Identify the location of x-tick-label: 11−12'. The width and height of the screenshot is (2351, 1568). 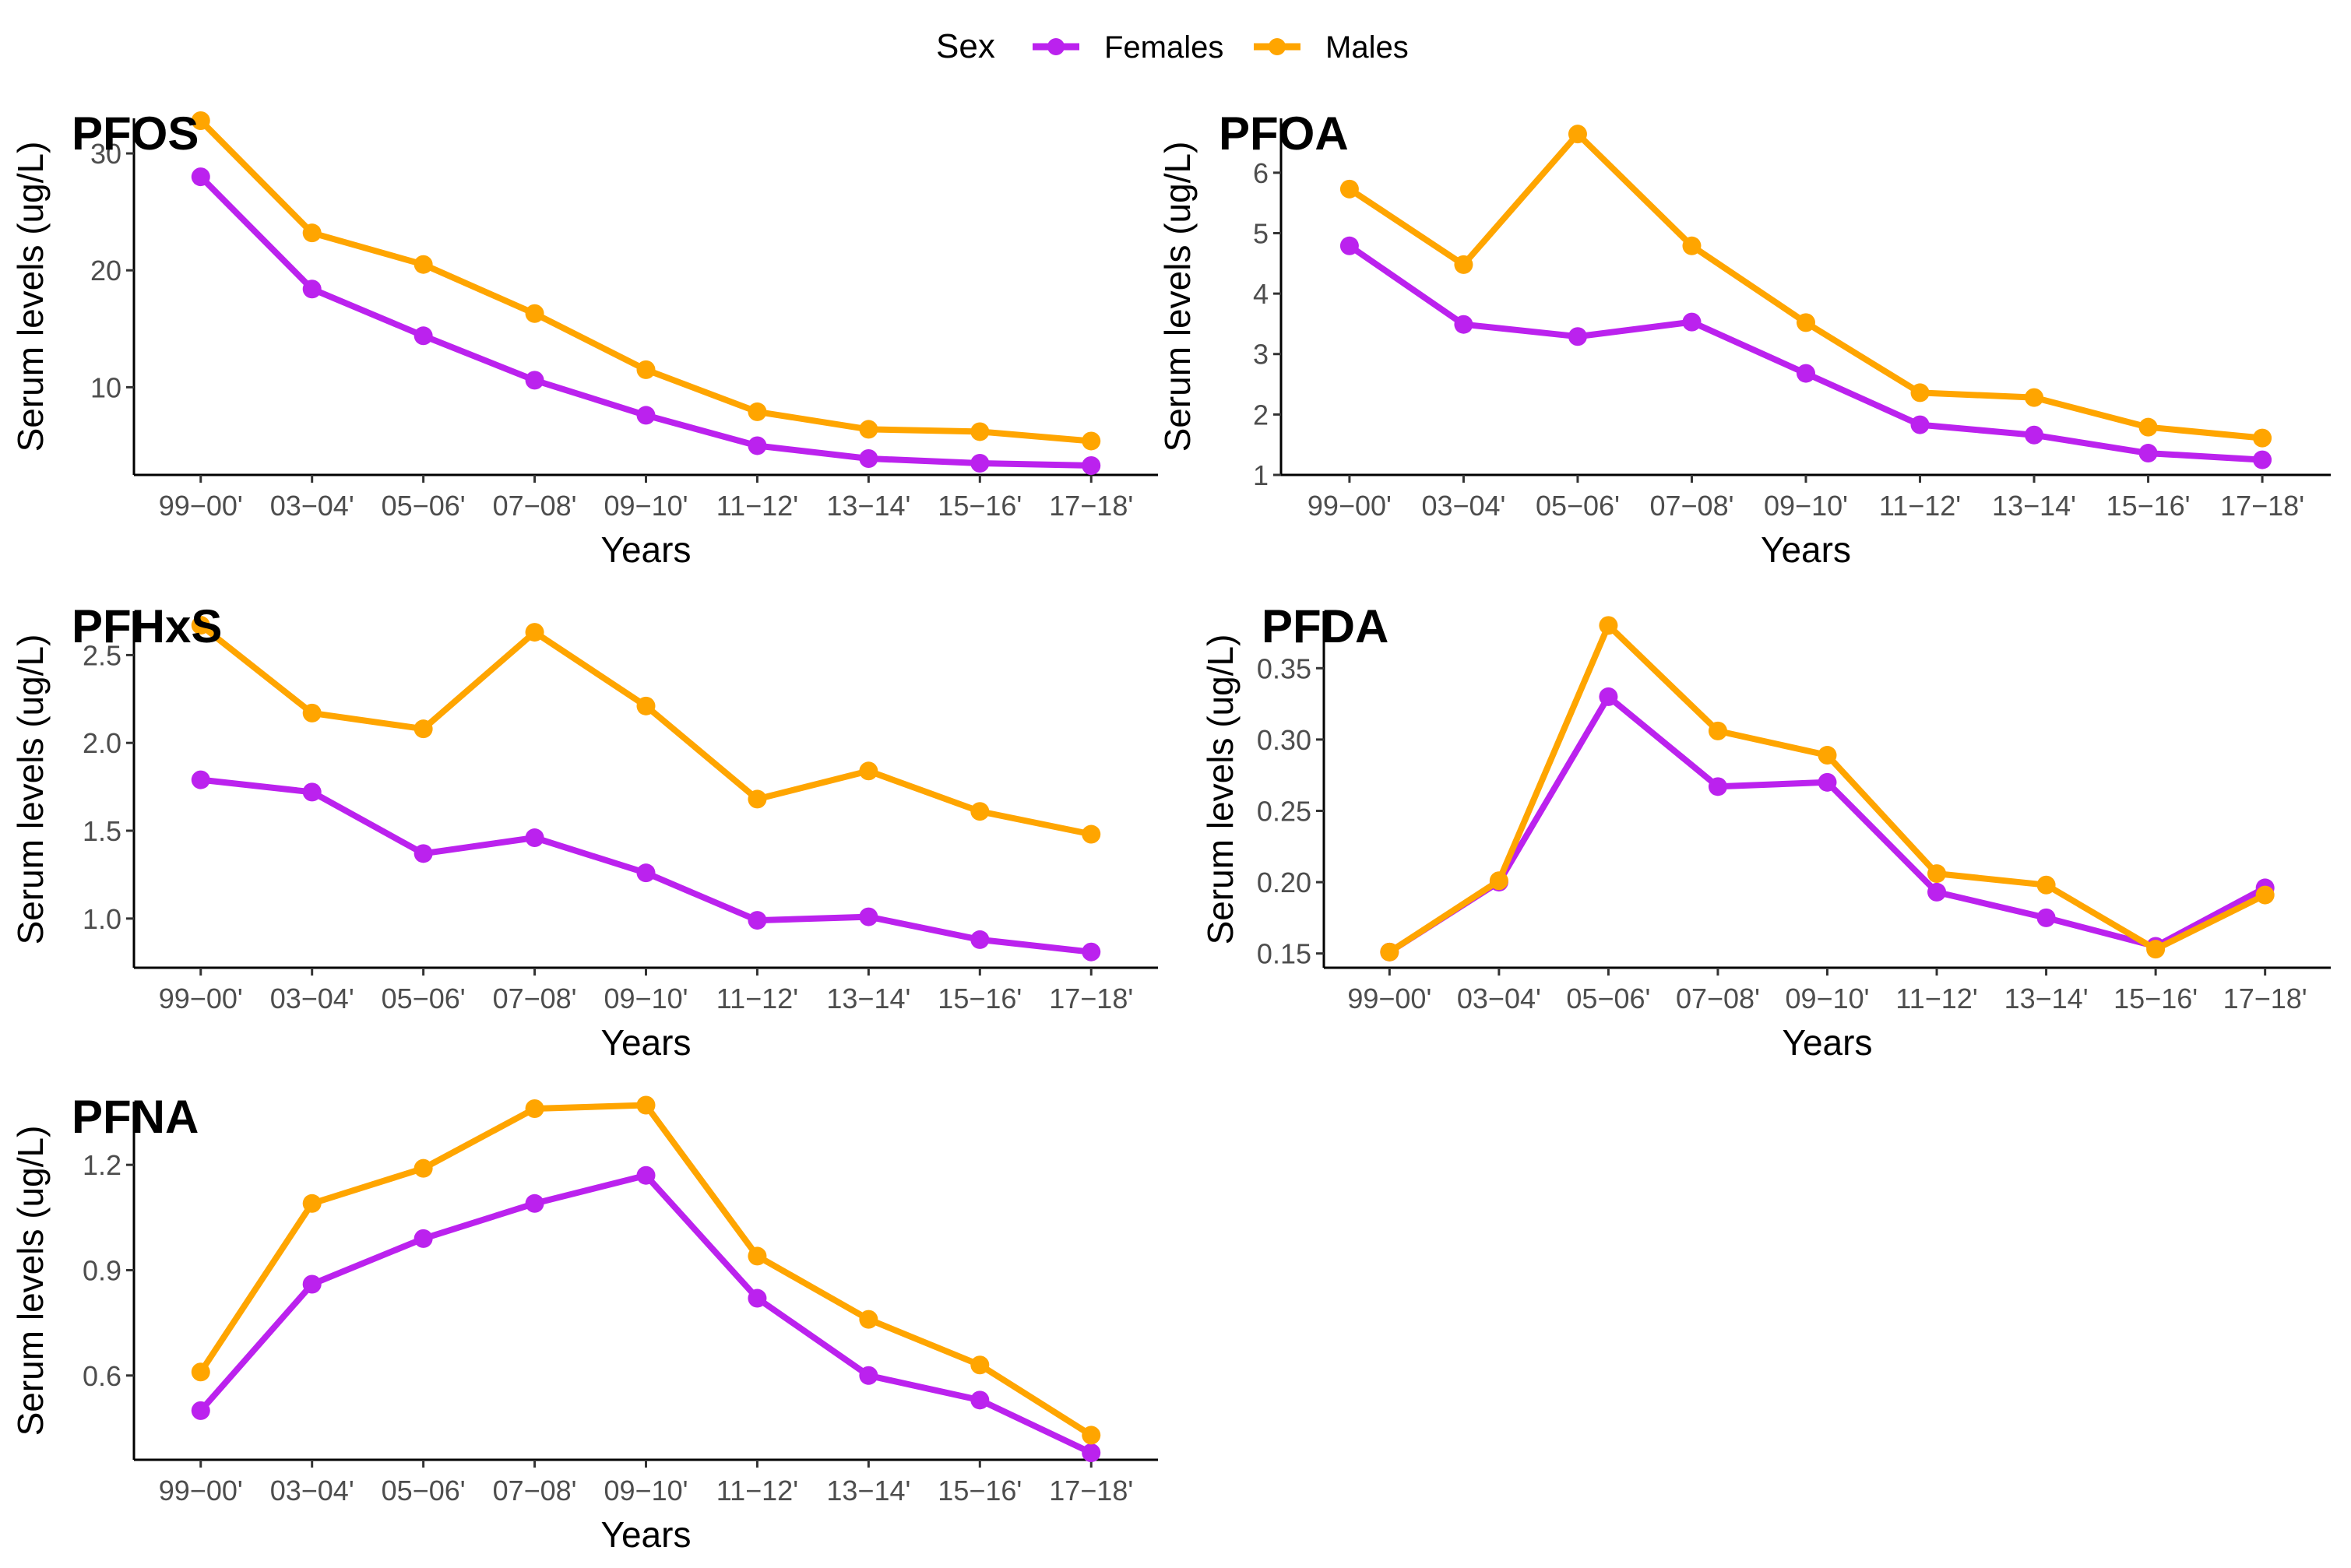
(1920, 506).